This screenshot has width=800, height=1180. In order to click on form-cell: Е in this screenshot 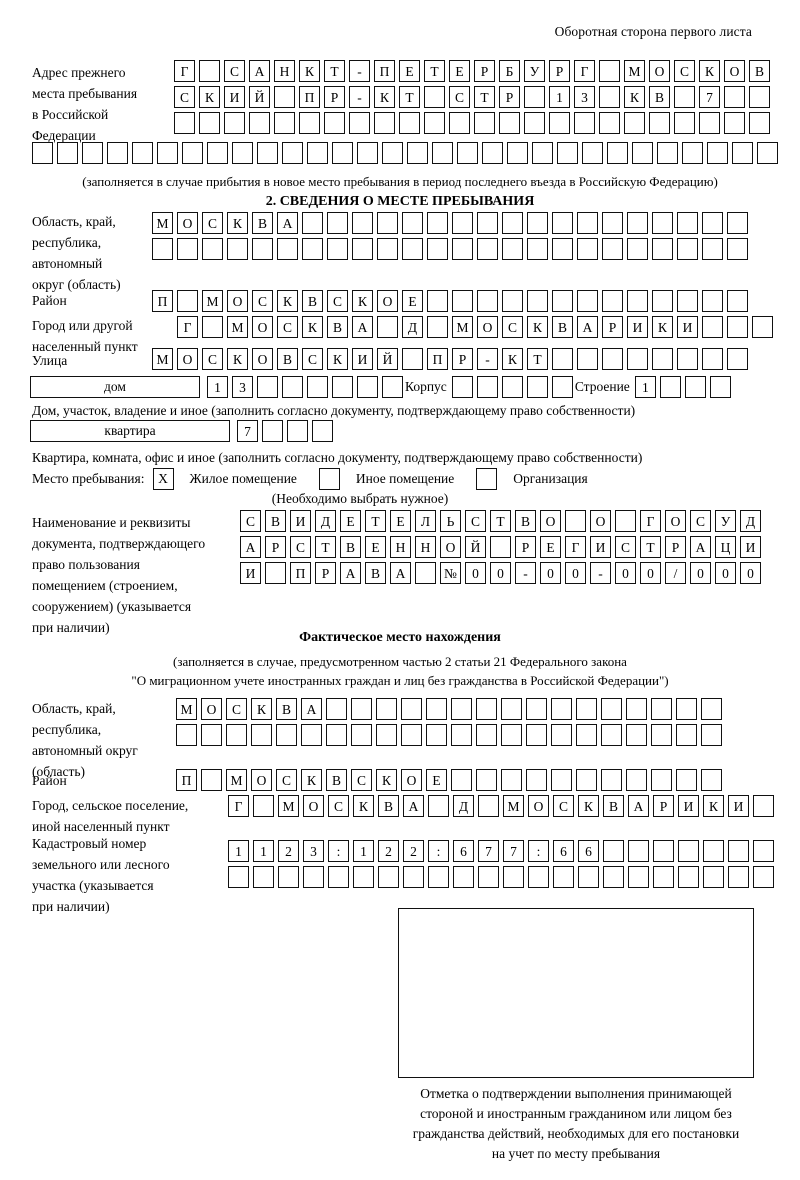, I will do `click(459, 71)`.